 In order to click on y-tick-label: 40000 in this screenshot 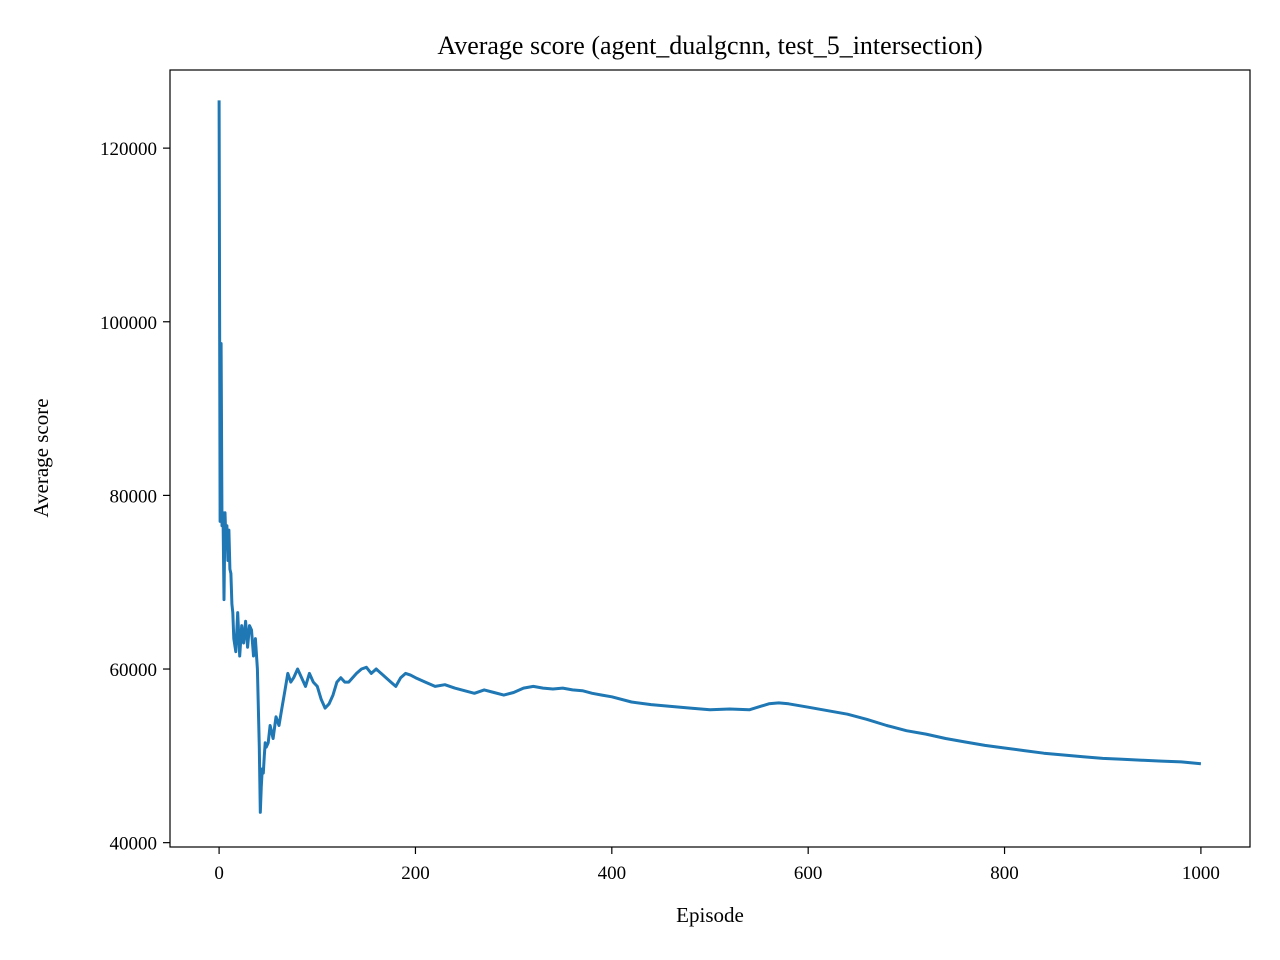, I will do `click(134, 844)`.